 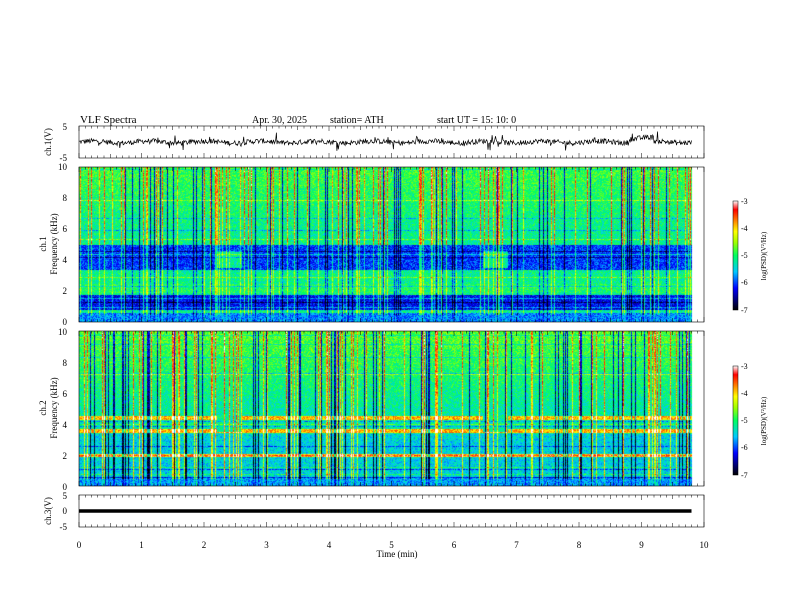 I want to click on time-tick-label: 2, so click(x=204, y=545).